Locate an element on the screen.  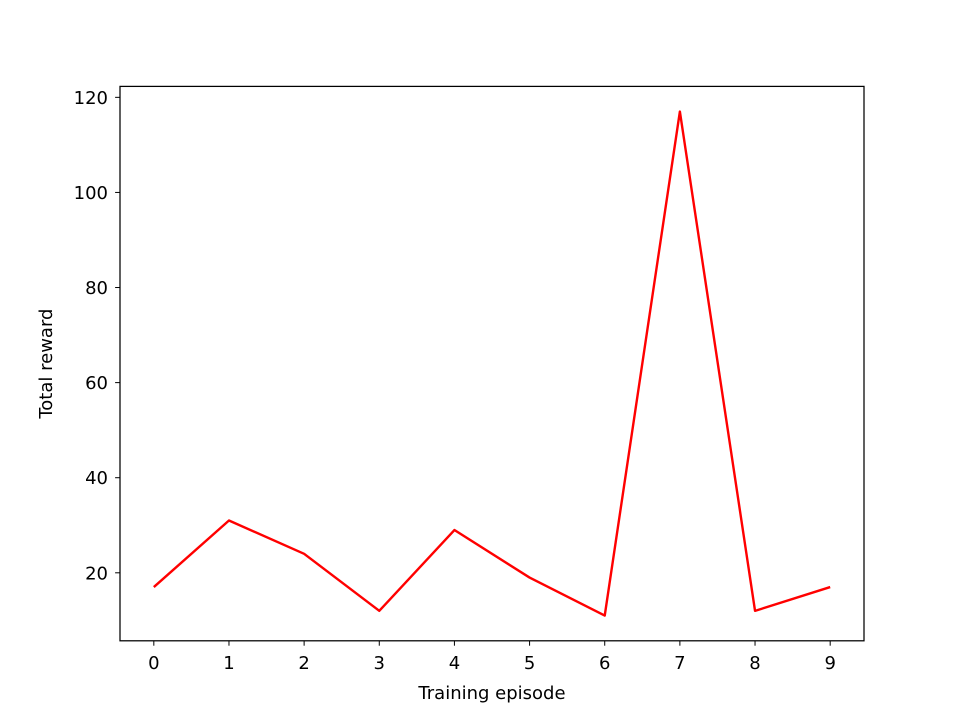
y-tick-label: 120 is located at coordinates (91, 98).